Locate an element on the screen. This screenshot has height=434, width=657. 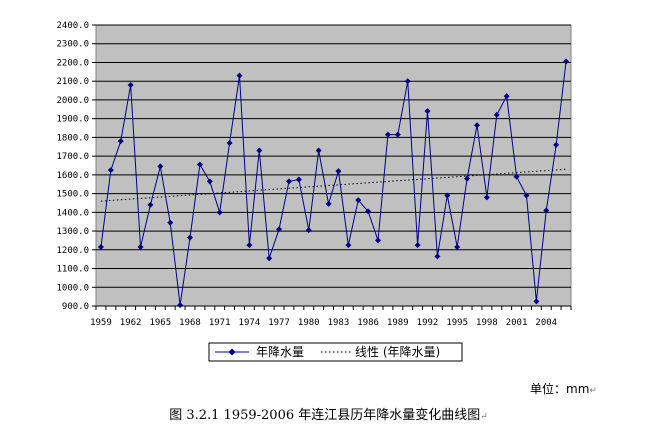
data-point-2000 is located at coordinates (506, 96).